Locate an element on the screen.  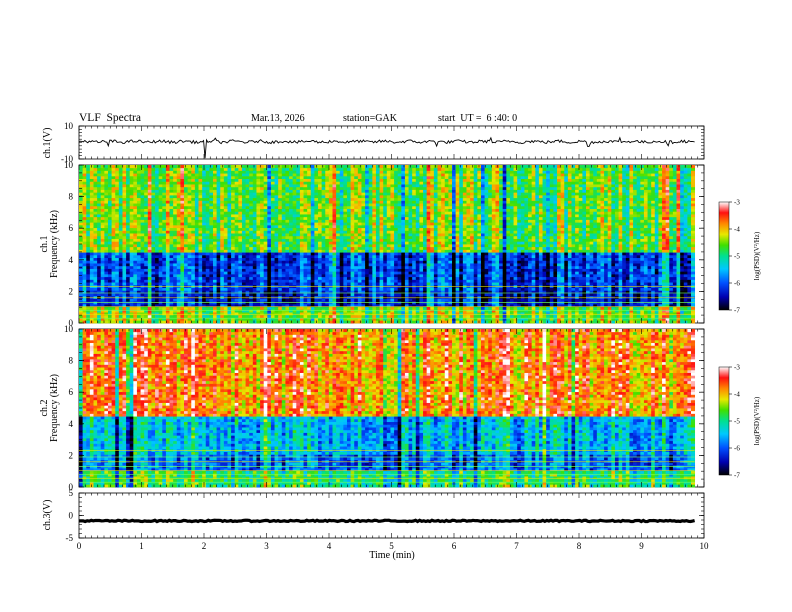
x-tick-label: 7 is located at coordinates (516, 546).